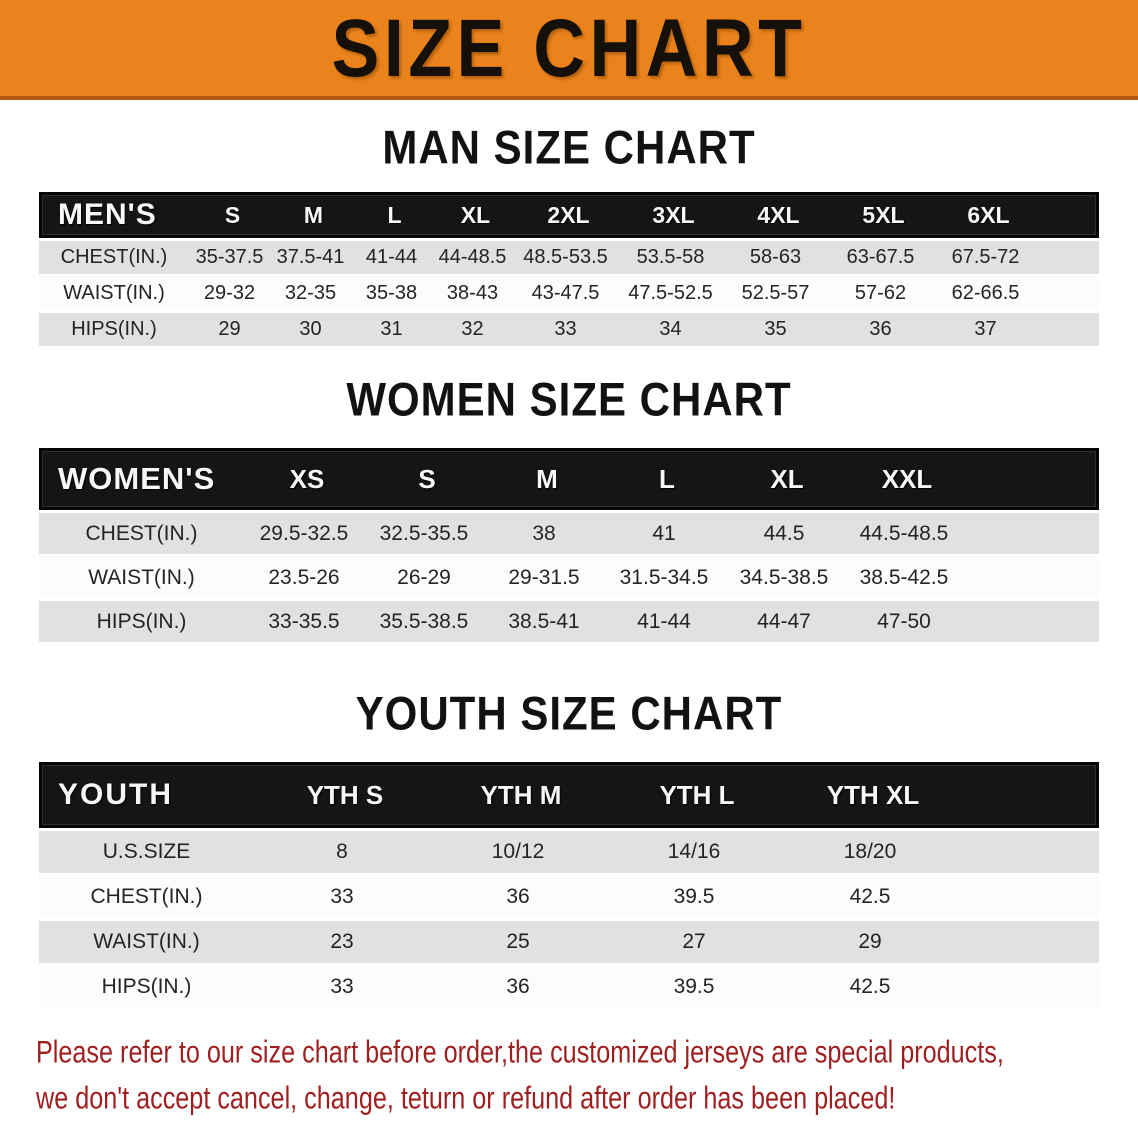 The height and width of the screenshot is (1132, 1138). What do you see at coordinates (472, 329) in the screenshot?
I see `size-value: 32` at bounding box center [472, 329].